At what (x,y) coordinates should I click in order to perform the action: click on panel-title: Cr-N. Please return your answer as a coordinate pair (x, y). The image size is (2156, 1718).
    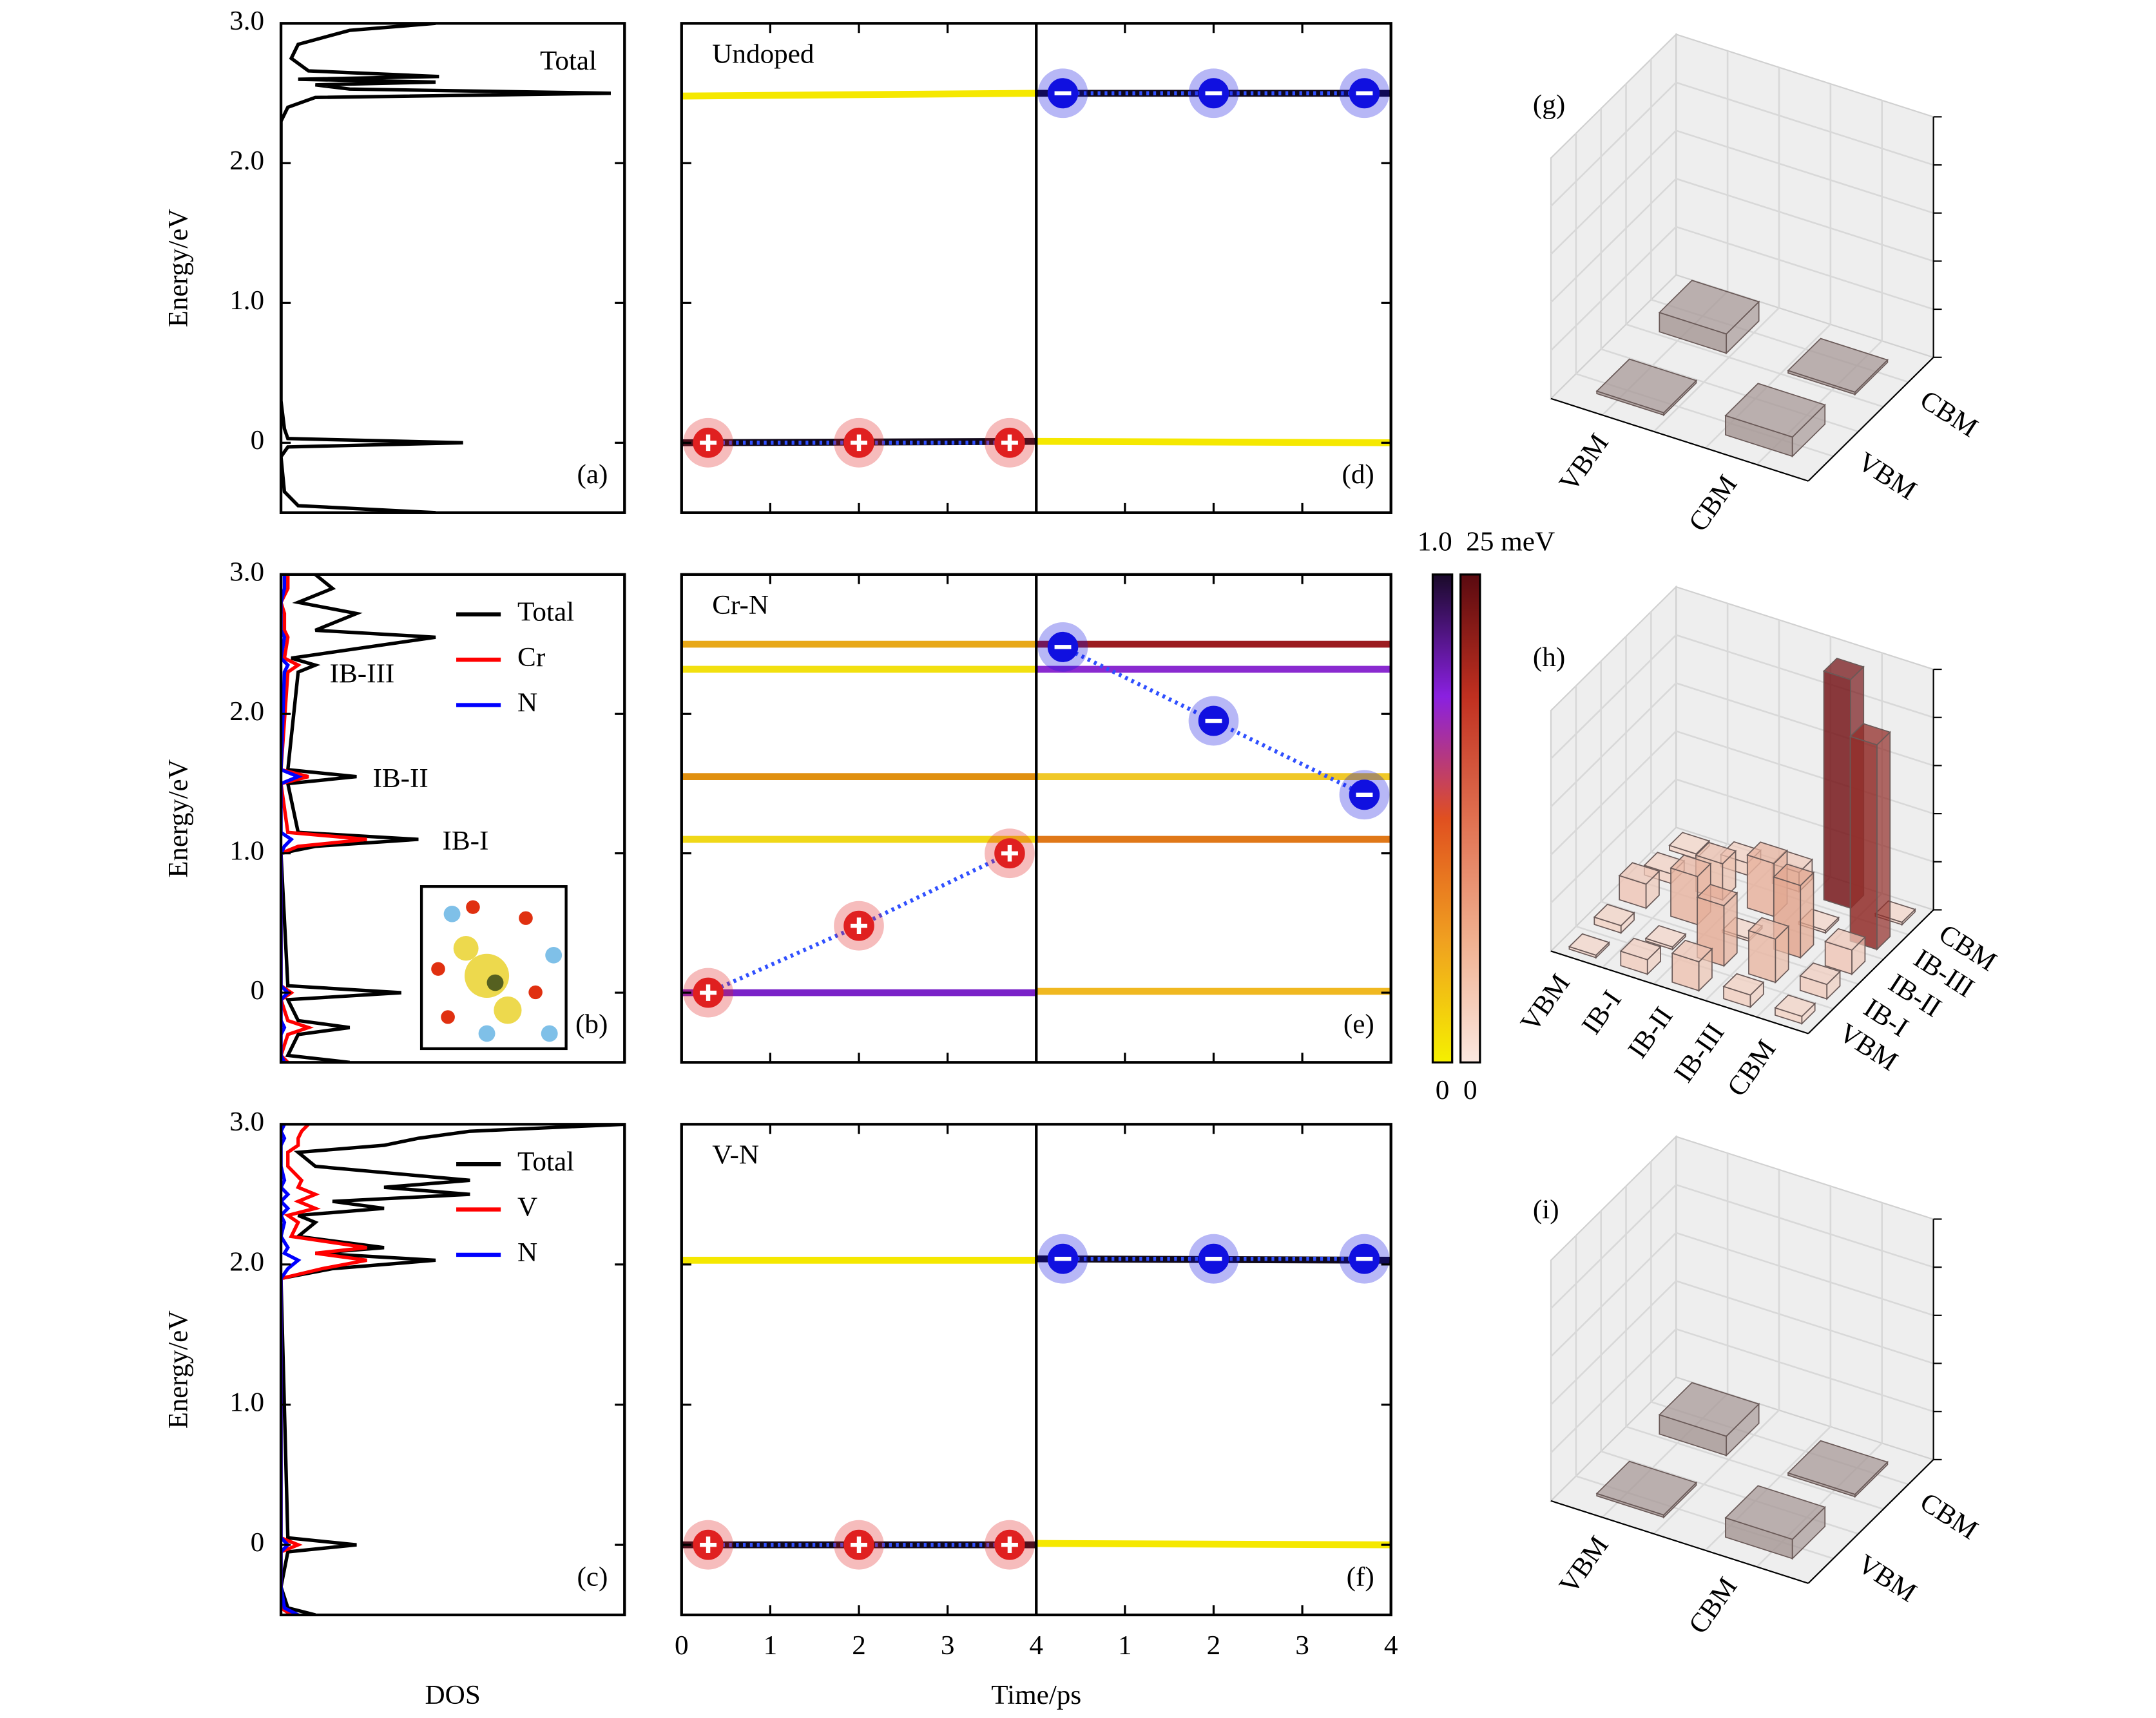
    Looking at the image, I should click on (740, 605).